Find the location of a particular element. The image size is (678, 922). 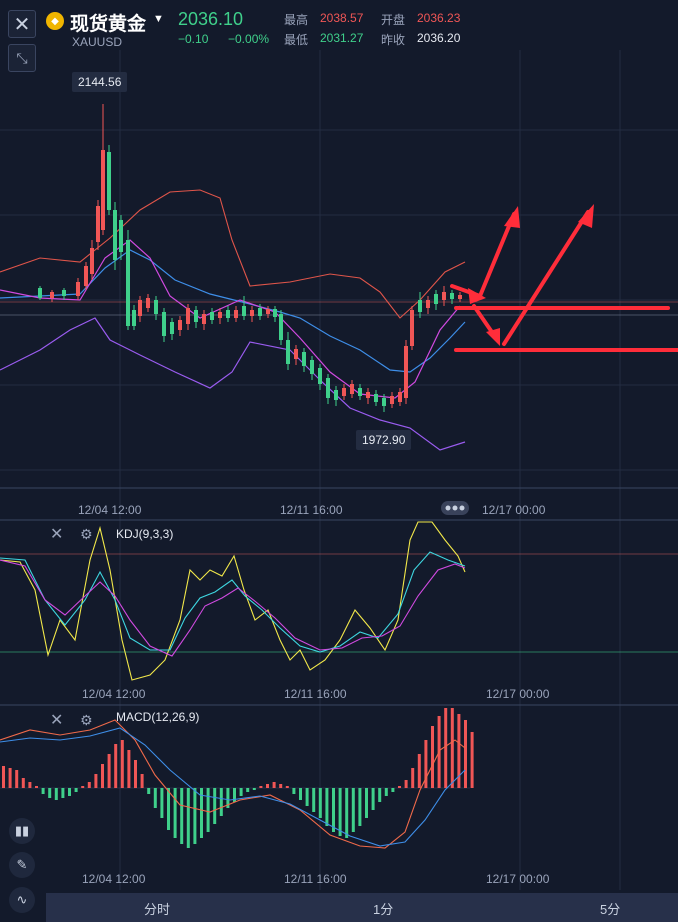

prev-close-value: 2036.20 is located at coordinates (439, 38).